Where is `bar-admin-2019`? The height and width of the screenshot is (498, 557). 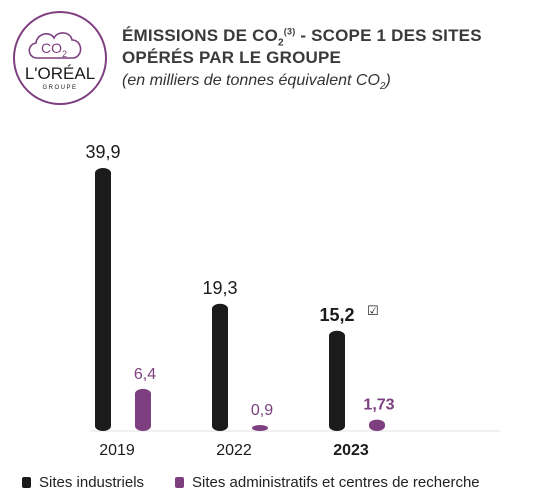 bar-admin-2019 is located at coordinates (143, 409).